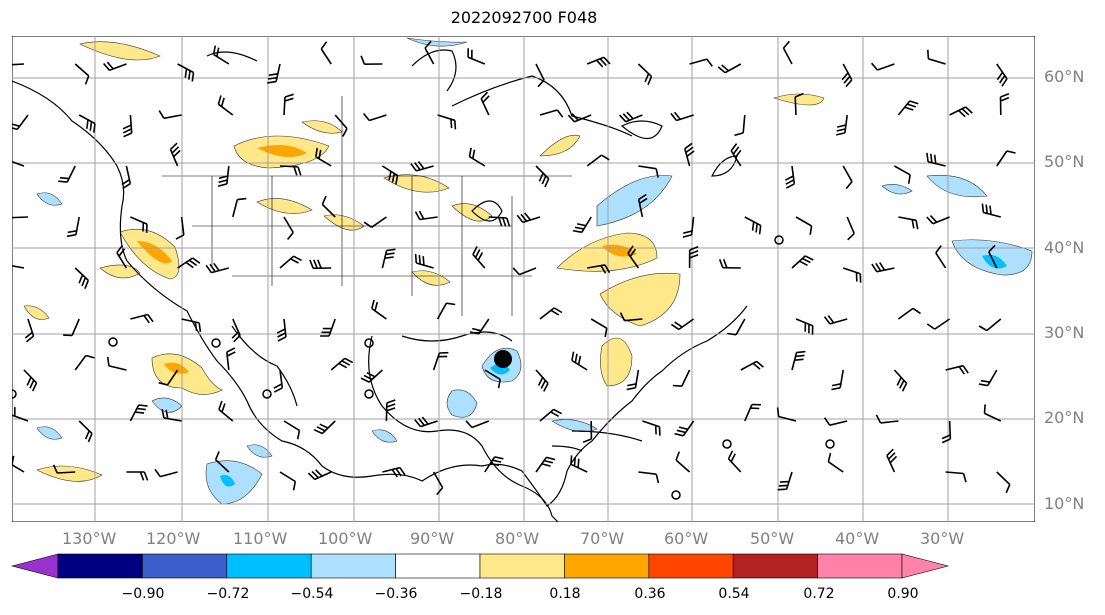 The height and width of the screenshot is (615, 1105). Describe the element at coordinates (734, 594) in the screenshot. I see `colorbar-tick: 0.54` at that location.